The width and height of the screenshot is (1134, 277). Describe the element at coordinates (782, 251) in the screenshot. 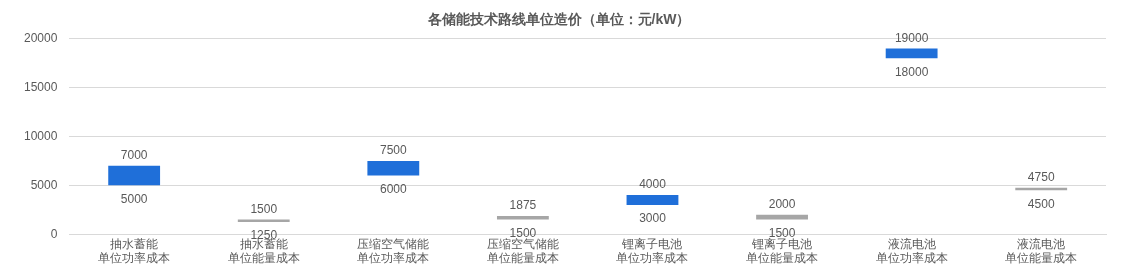

I see `x-tick-label: 锂离子电池单位能量成本` at that location.